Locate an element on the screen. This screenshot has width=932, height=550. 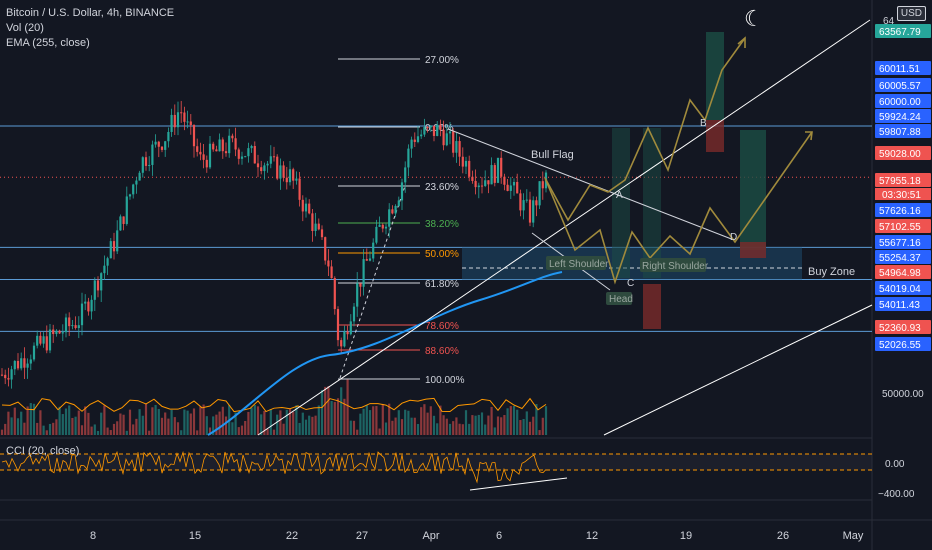
time-axis-tick: 8 is located at coordinates (93, 536).